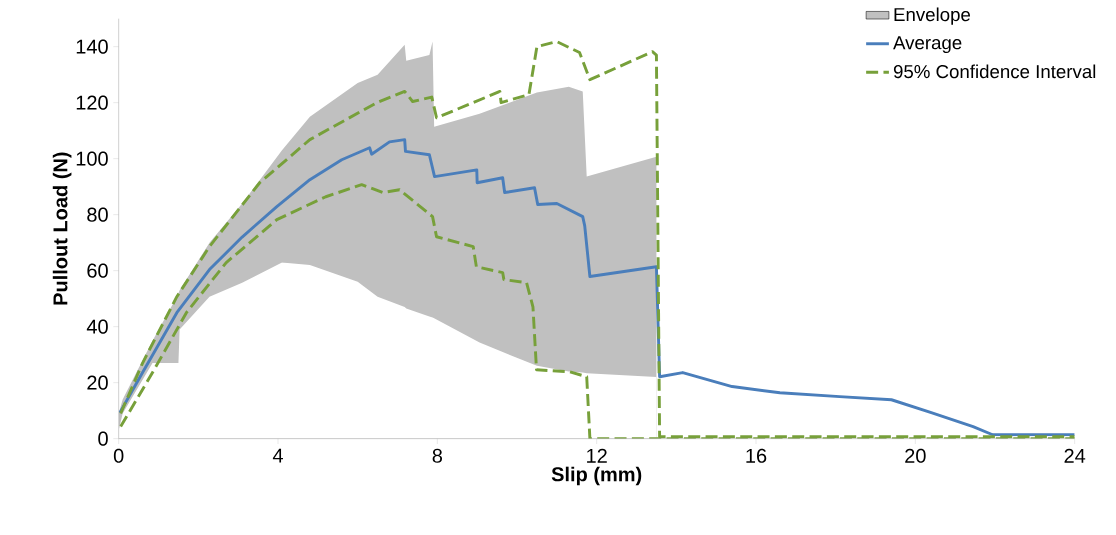 The image size is (1116, 535). I want to click on y-tick-label: 40, so click(97, 326).